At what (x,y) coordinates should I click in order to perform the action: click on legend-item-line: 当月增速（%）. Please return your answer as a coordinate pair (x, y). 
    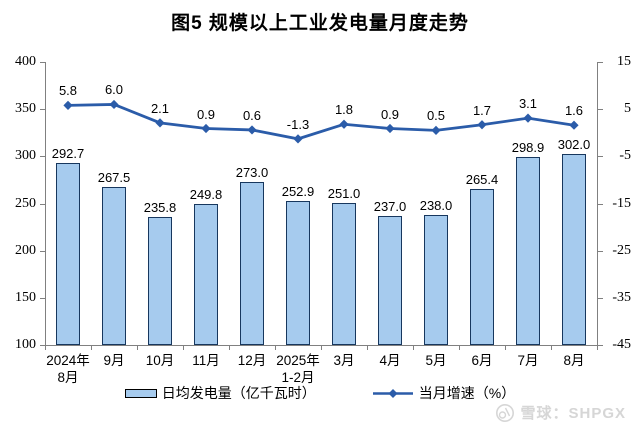
    Looking at the image, I should click on (443, 393).